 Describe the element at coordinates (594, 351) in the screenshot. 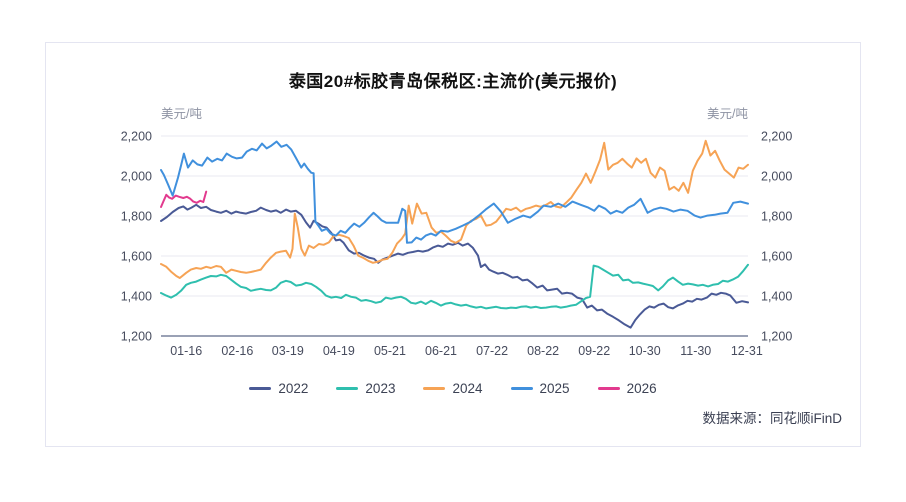

I see `x-tick-label: 09-22` at that location.